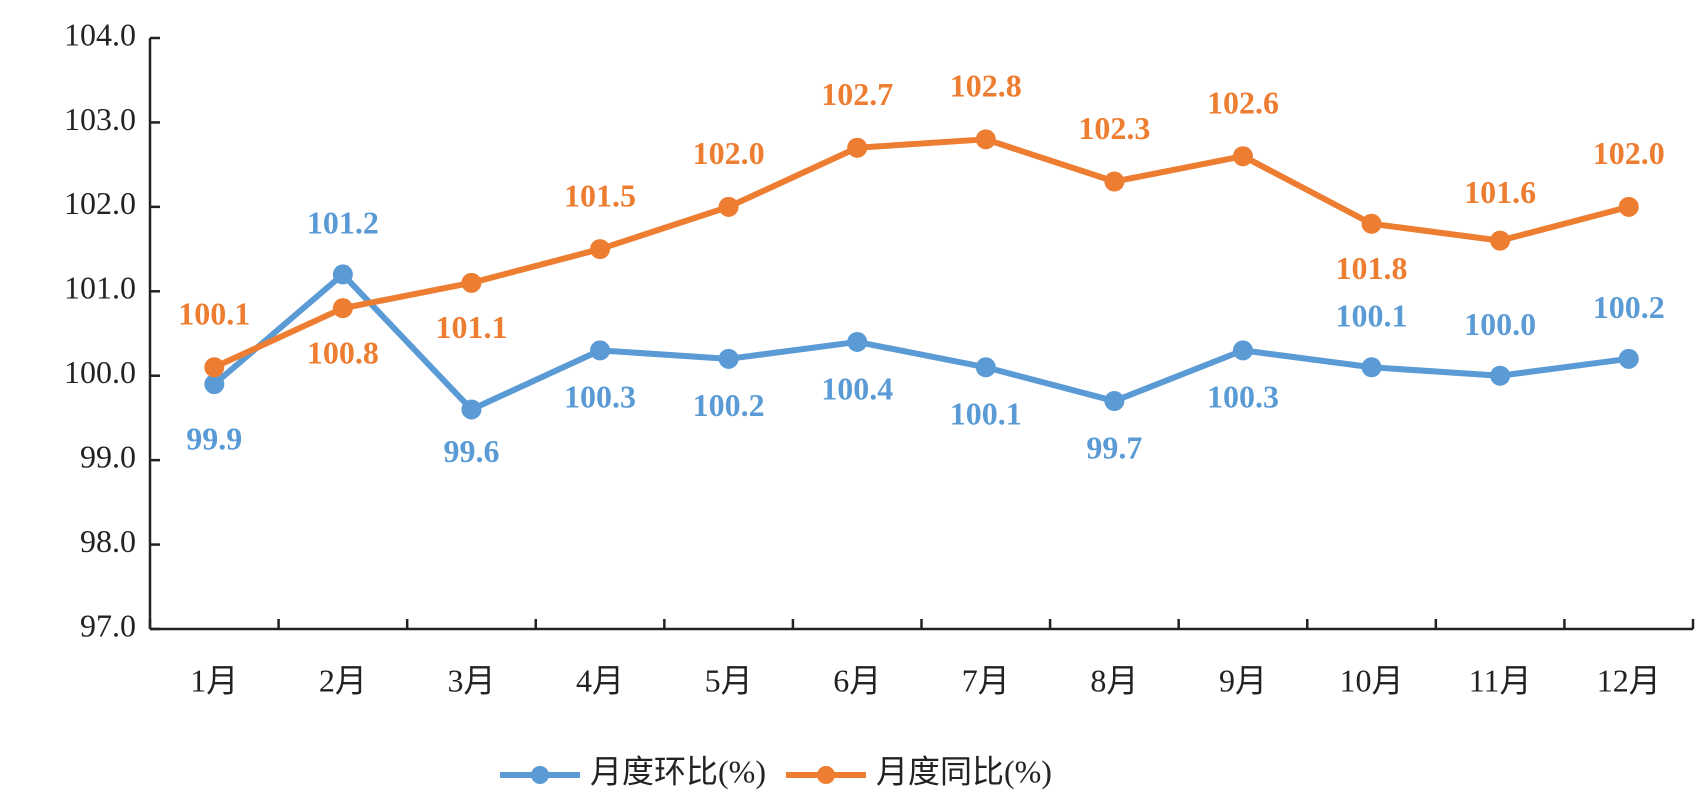 The width and height of the screenshot is (1707, 804). What do you see at coordinates (471, 680) in the screenshot?
I see `x-tick-label: 3月` at bounding box center [471, 680].